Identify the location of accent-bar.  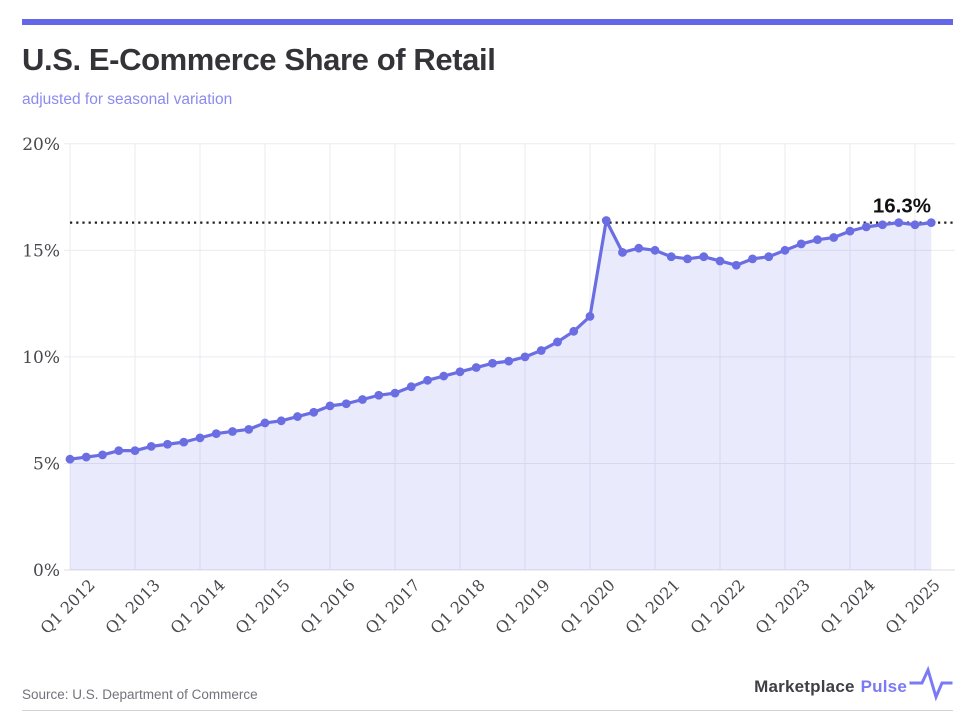
(487, 22).